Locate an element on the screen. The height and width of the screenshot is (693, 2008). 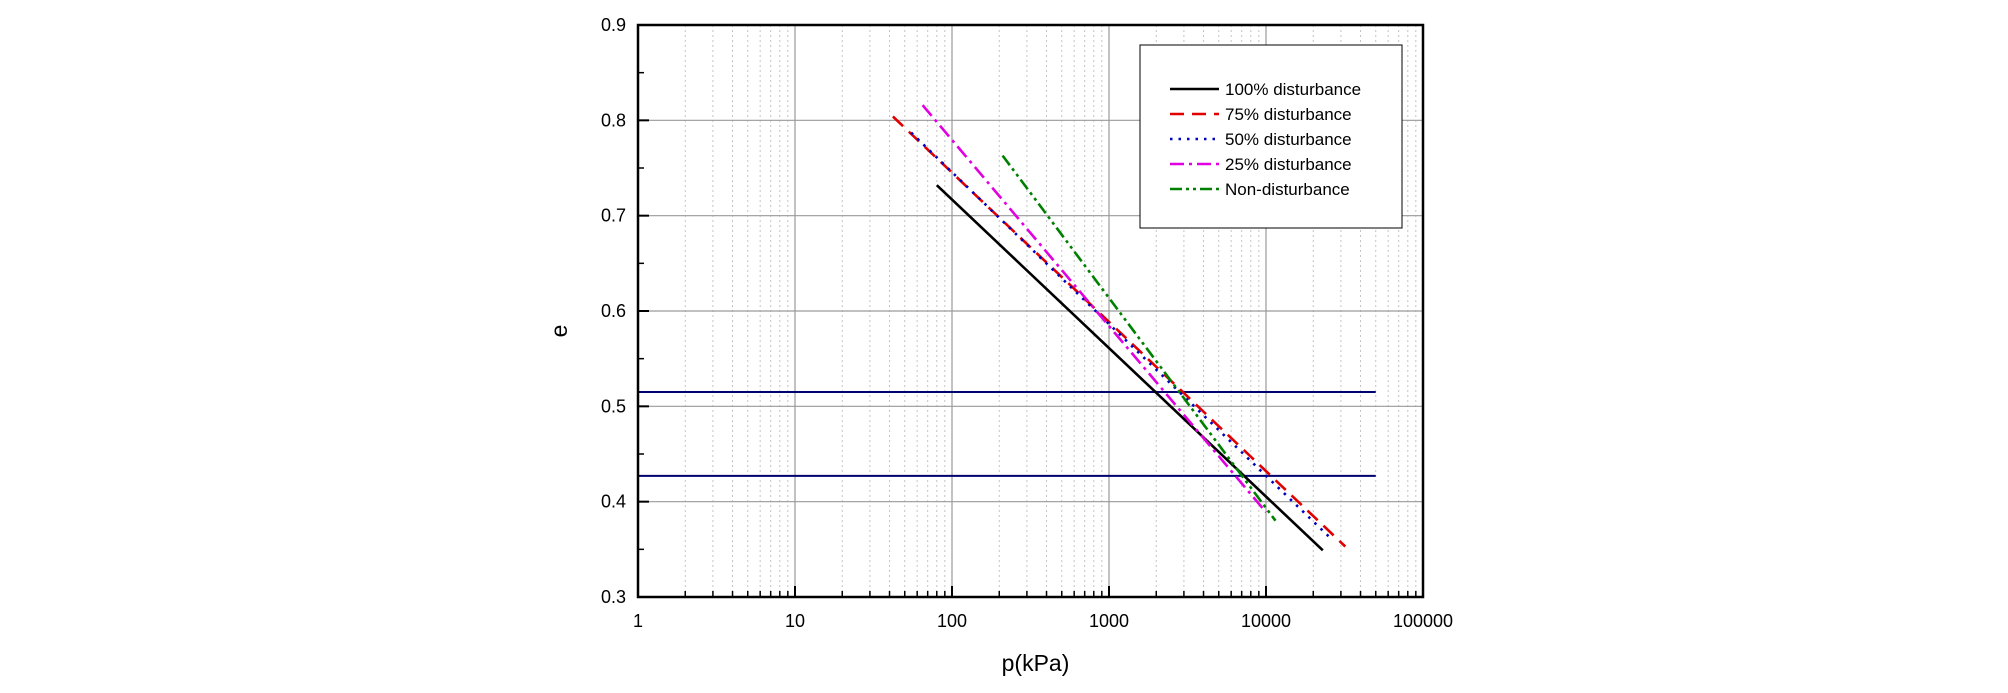
reference-lines is located at coordinates (1007, 434).